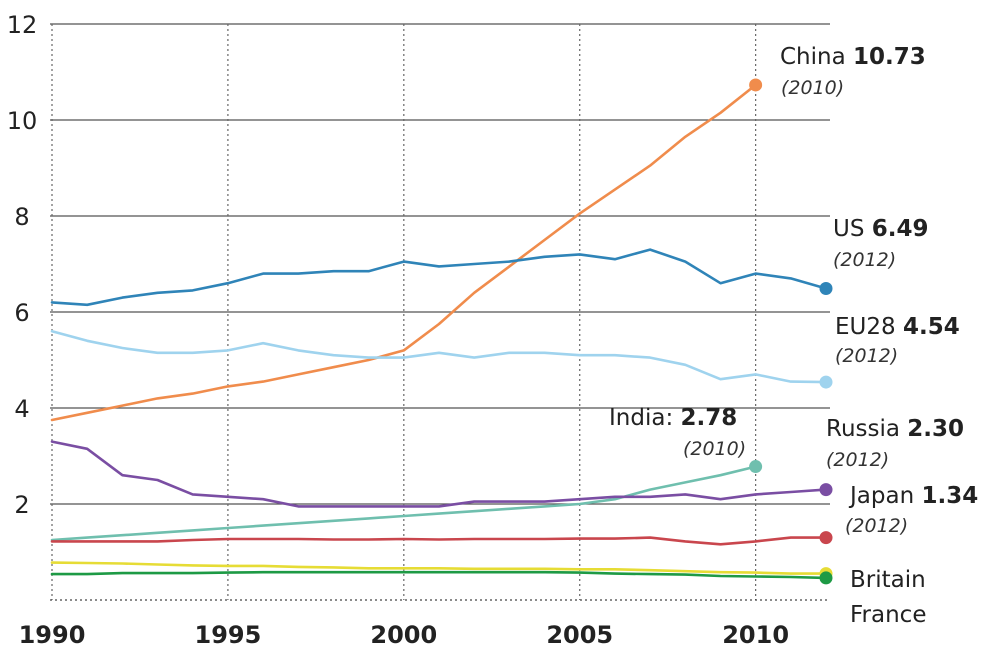 The image size is (1005, 650). What do you see at coordinates (897, 327) in the screenshot?
I see `eu28-label: EU28 4.54` at bounding box center [897, 327].